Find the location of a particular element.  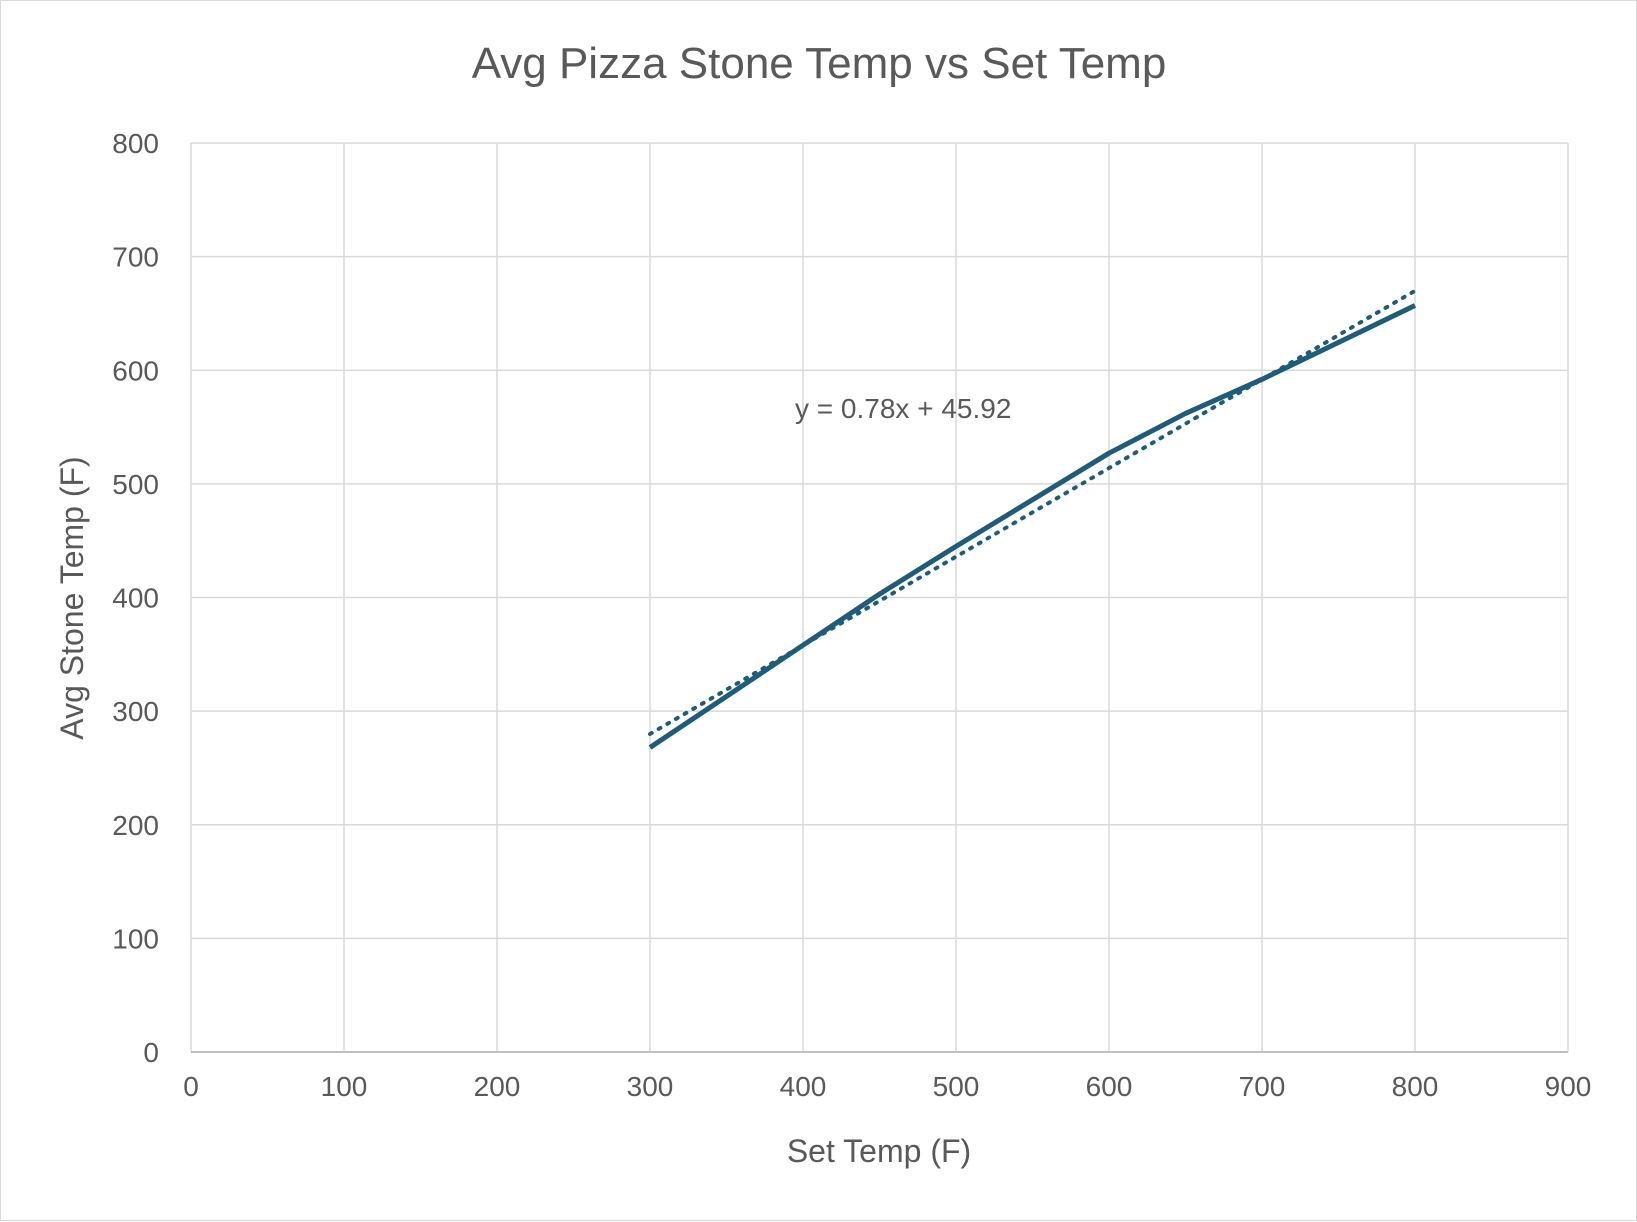

y-tick-label: 800 is located at coordinates (135, 143).